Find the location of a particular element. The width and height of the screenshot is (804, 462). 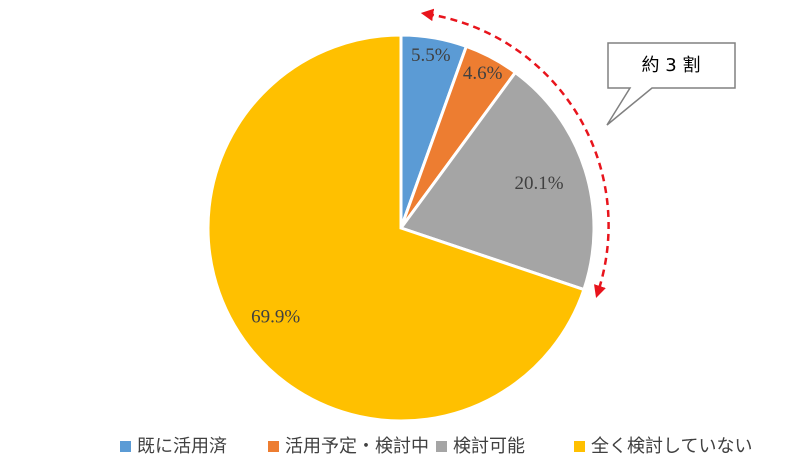

legend: 既に活用済 活用予定・検討中 検討可能 全く検討していない is located at coordinates (436, 446).